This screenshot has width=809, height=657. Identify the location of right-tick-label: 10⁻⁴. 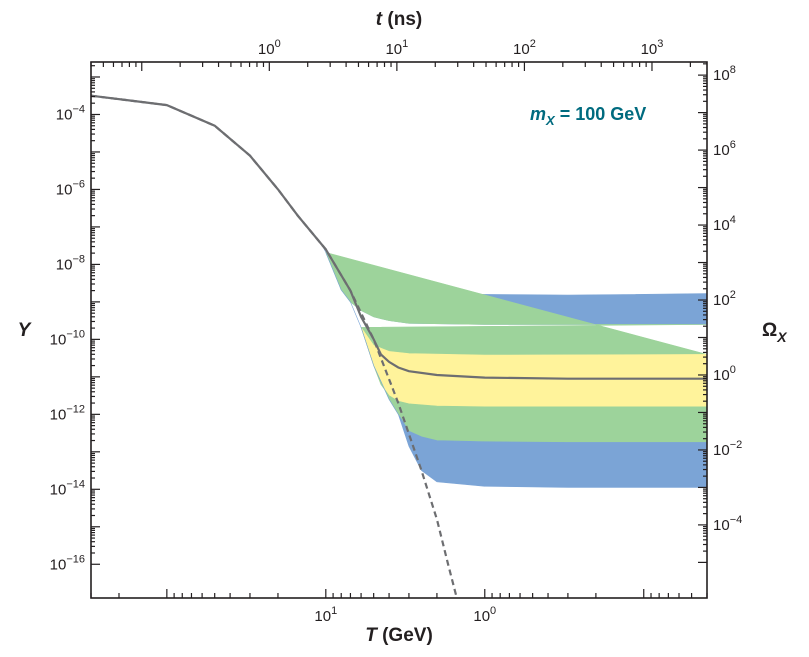
(727, 524).